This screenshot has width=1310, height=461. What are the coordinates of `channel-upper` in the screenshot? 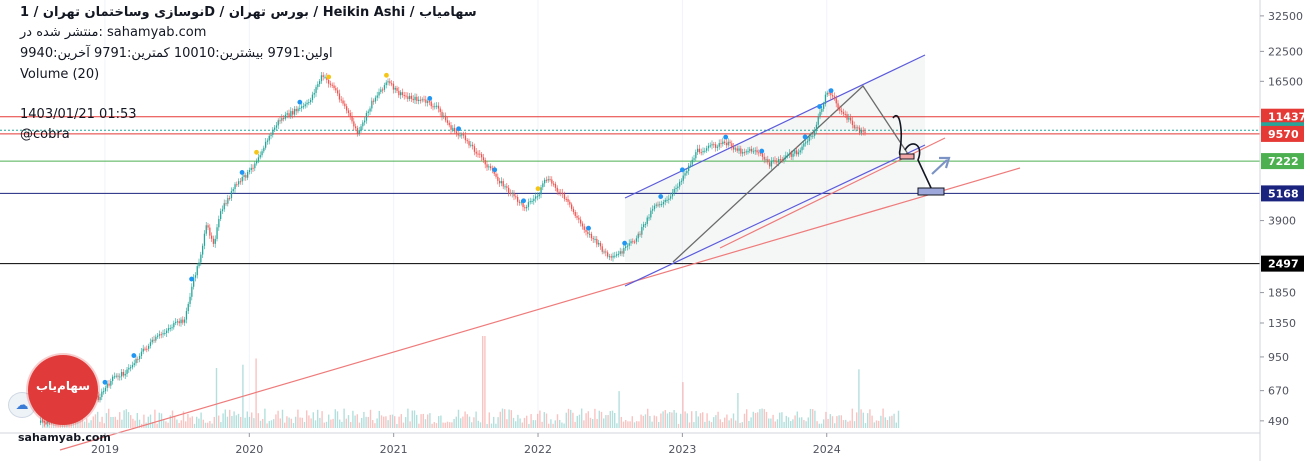 It's located at (775, 126).